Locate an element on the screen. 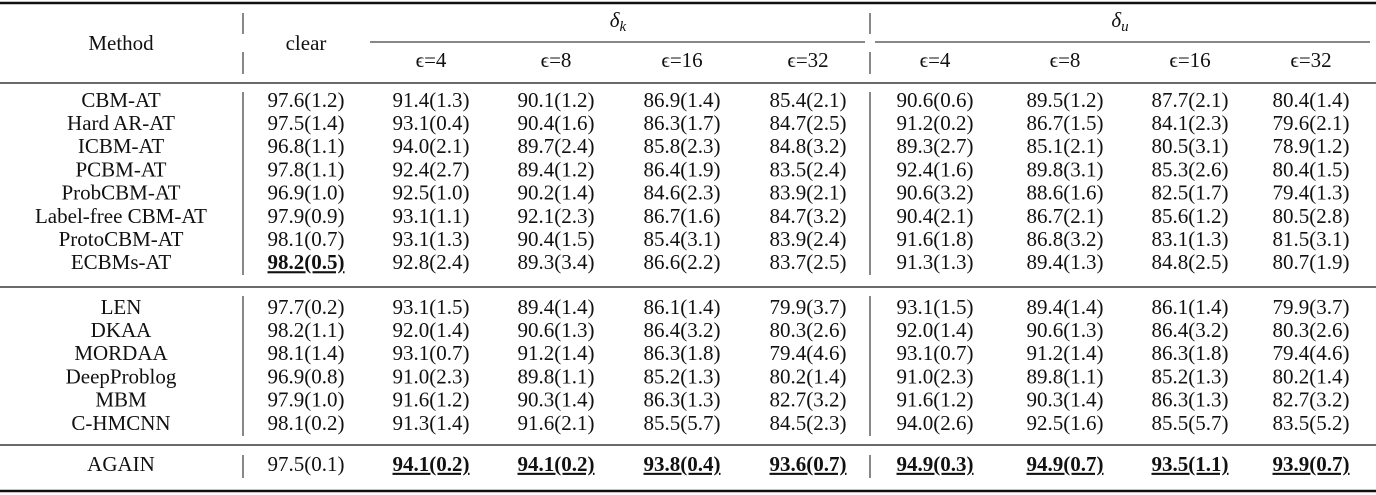 The width and height of the screenshot is (1376, 495). cell-value: 90.4(1.6) is located at coordinates (556, 123).